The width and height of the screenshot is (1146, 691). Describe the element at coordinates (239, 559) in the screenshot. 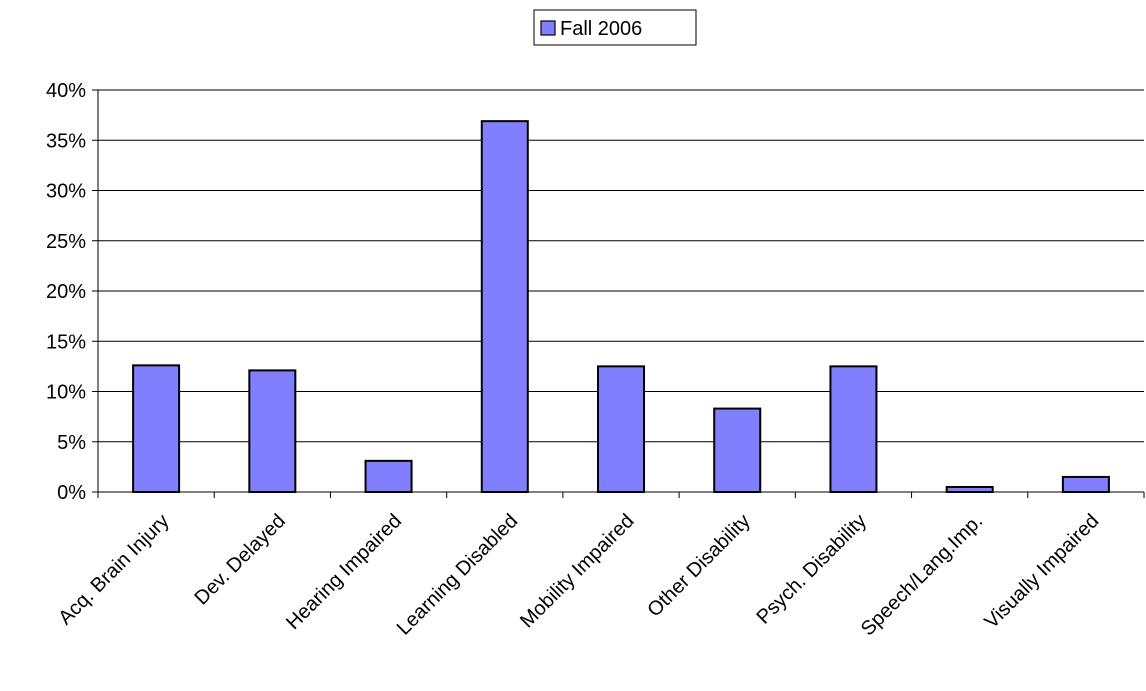

I see `x-tick-label: Dev. Delayed` at that location.